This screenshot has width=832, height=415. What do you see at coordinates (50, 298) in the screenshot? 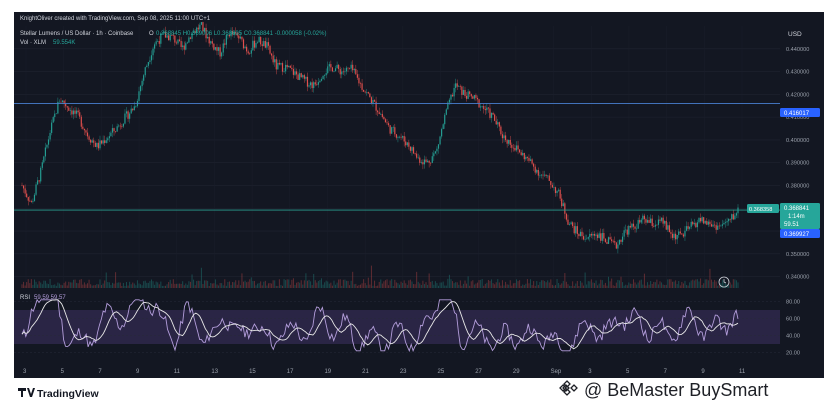
I see `rsi-values: 59.59 59.57` at bounding box center [50, 298].